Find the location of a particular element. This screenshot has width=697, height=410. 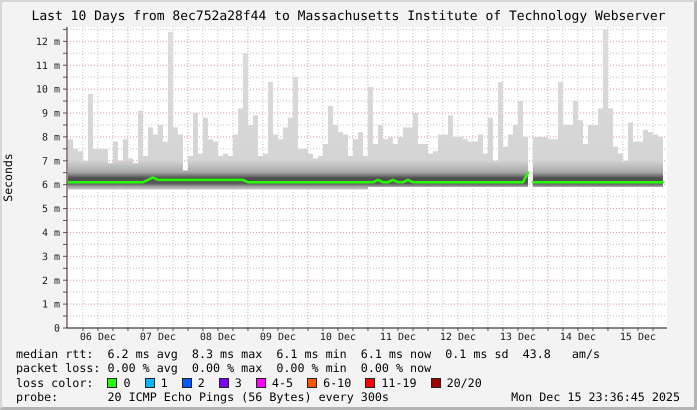

y-tick-label: 1 m is located at coordinates (51, 305).